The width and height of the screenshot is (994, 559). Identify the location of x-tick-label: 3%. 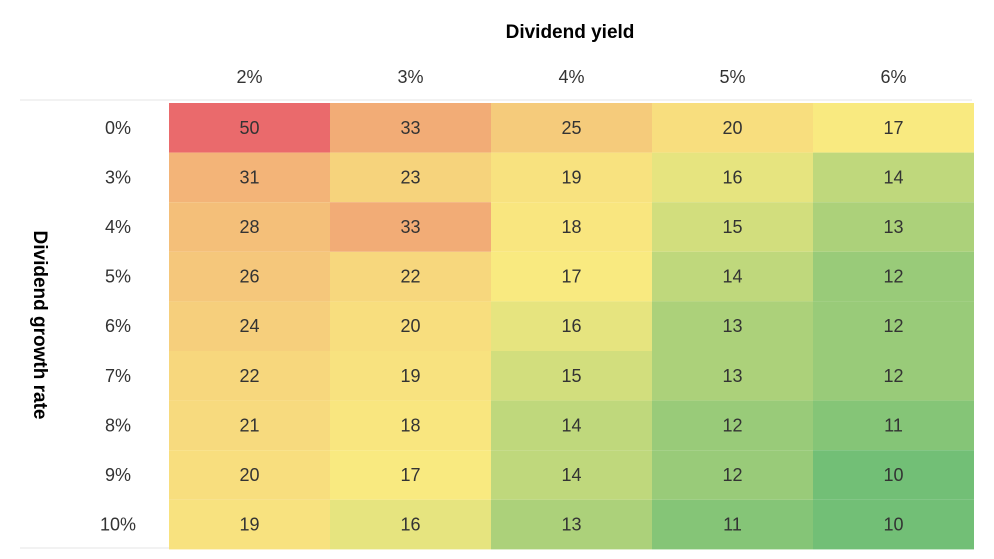
(410, 77).